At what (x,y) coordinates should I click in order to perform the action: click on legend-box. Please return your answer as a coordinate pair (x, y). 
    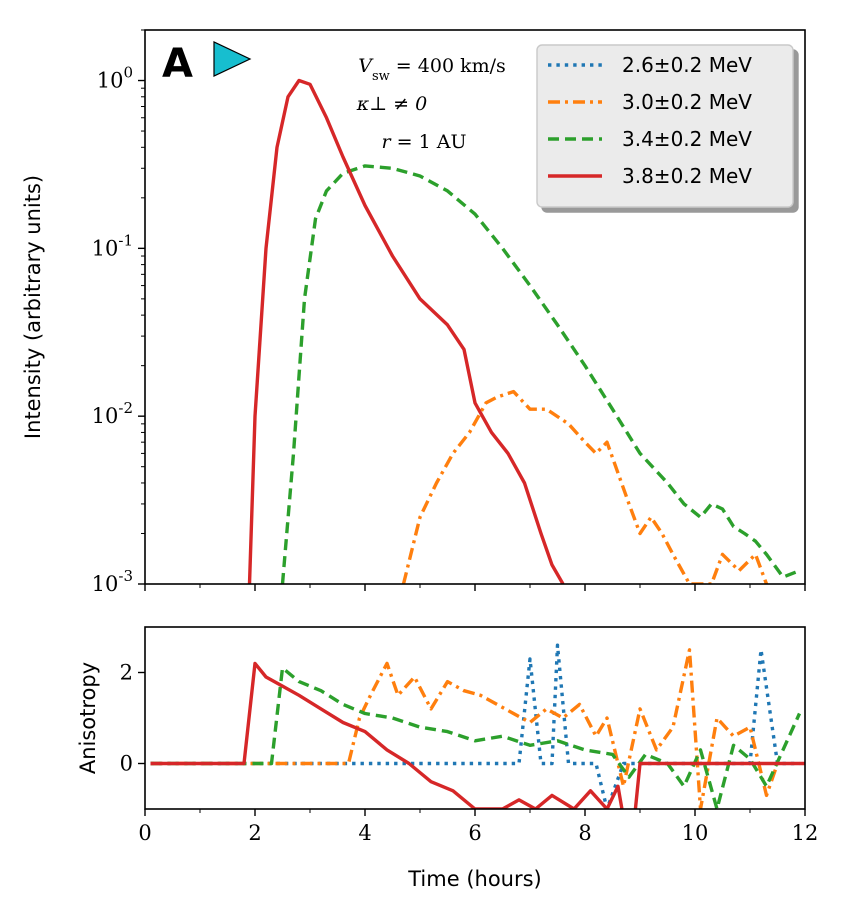
    Looking at the image, I should click on (665, 126).